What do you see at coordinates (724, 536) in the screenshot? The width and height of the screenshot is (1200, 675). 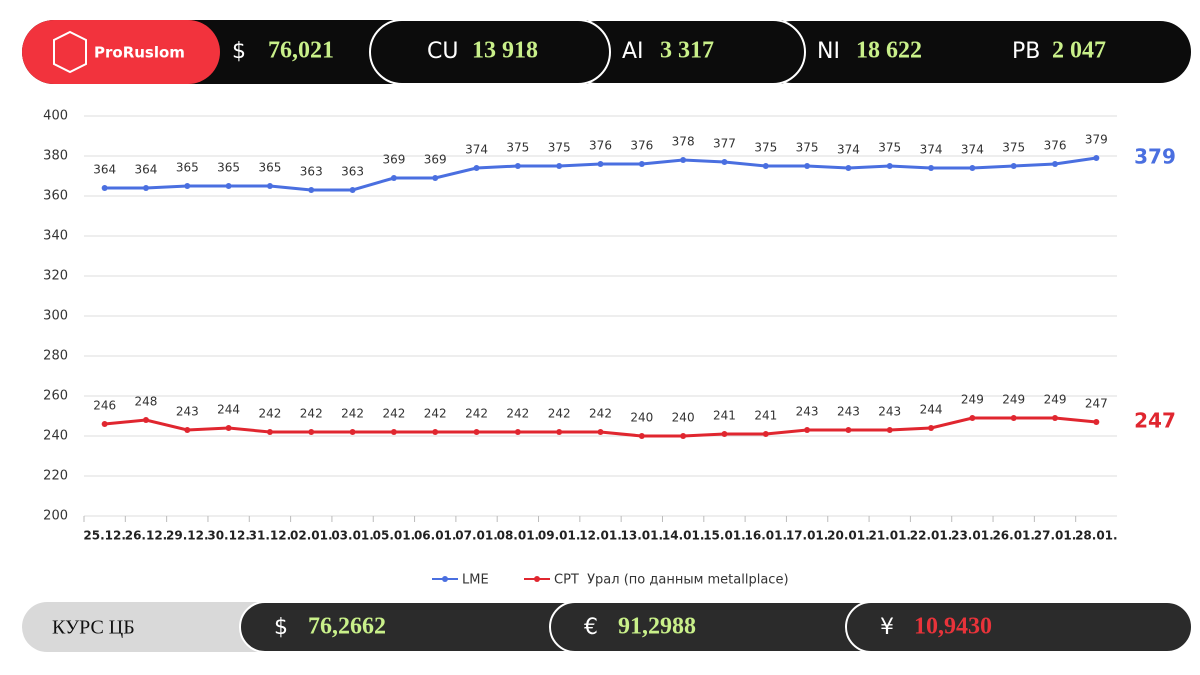 I see `x-tick-label: 15.01.` at bounding box center [724, 536].